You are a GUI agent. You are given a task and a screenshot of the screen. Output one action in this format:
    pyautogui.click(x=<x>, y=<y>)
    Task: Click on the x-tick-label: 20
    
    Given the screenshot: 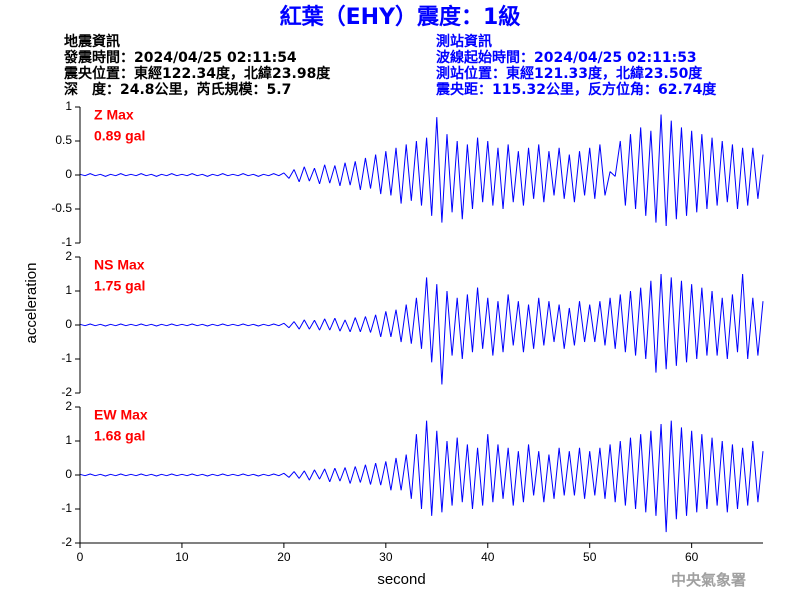 What is the action you would take?
    pyautogui.click(x=284, y=557)
    